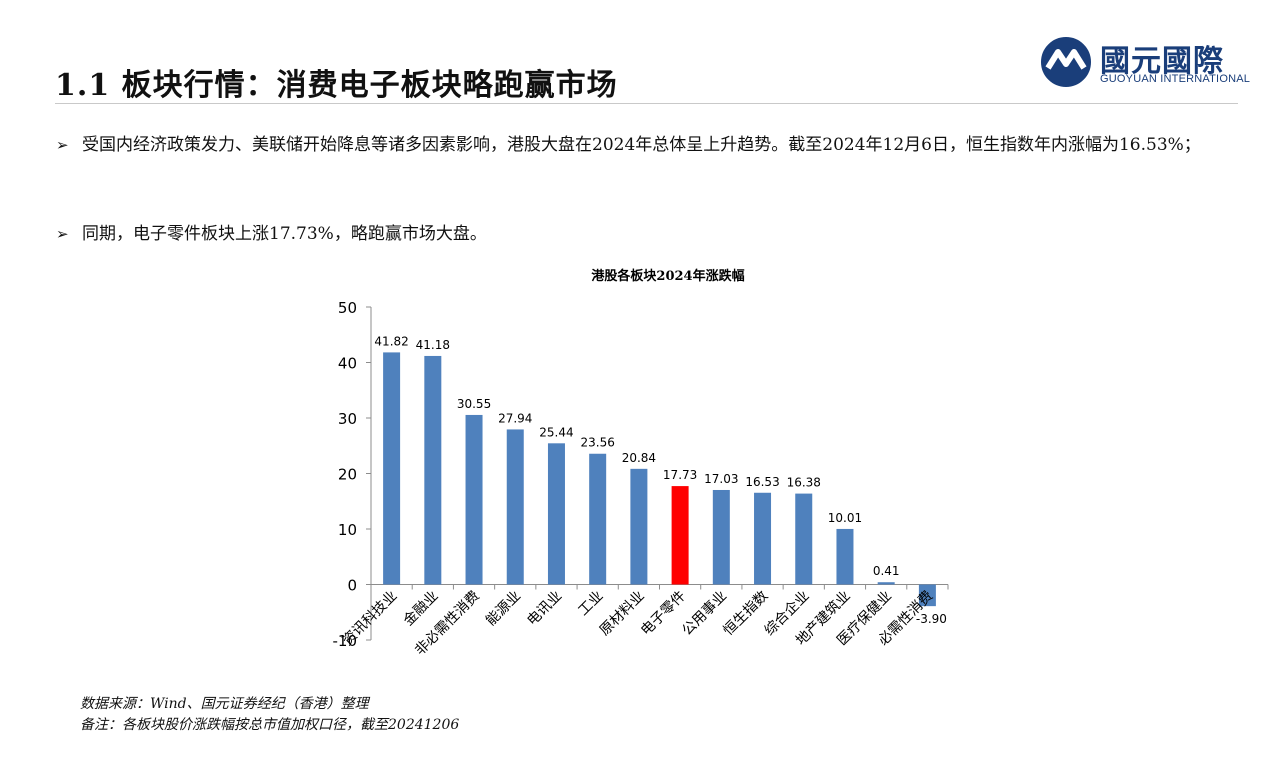 The image size is (1280, 767). What do you see at coordinates (845, 518) in the screenshot?
I see `data-label: 10.01` at bounding box center [845, 518].